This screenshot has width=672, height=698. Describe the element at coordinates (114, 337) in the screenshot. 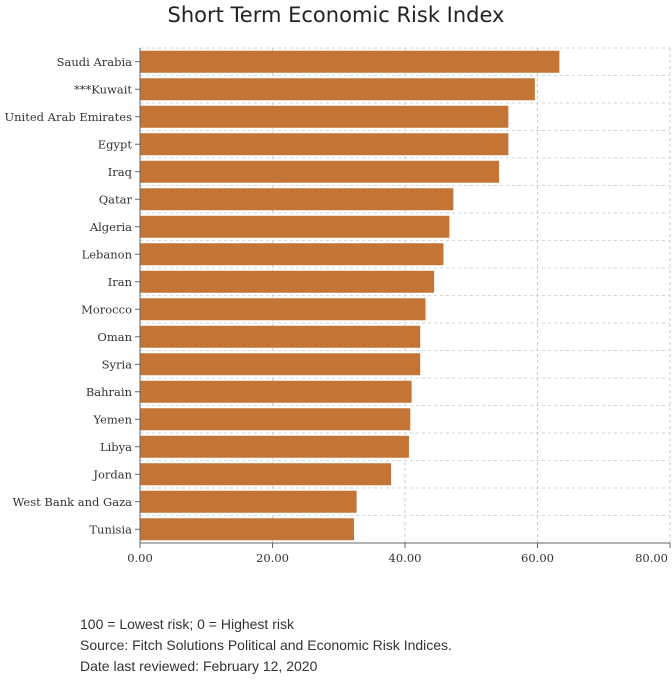

I see `category-label: Oman` at that location.